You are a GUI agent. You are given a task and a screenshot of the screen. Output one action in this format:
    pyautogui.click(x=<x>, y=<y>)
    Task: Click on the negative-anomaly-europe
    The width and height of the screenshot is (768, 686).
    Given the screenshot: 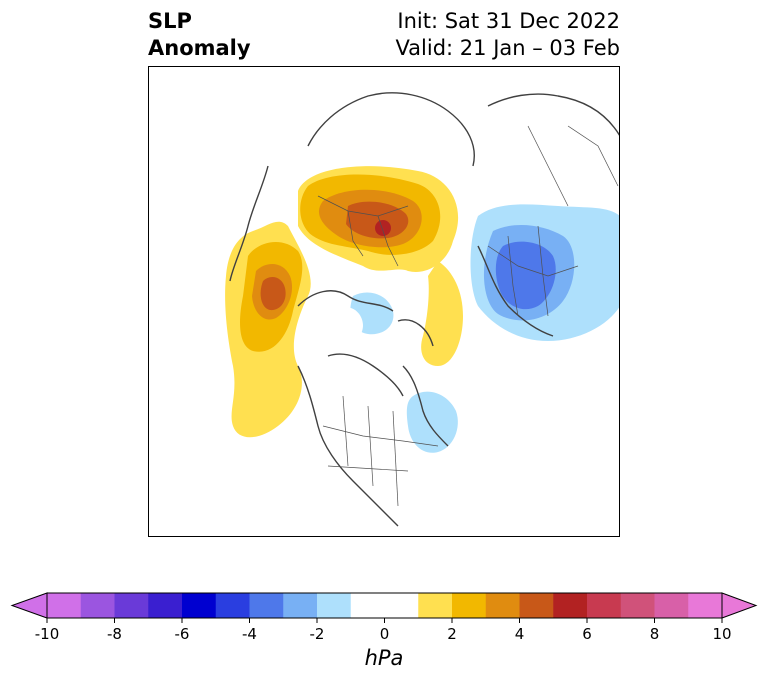 What is the action you would take?
    pyautogui.click(x=545, y=272)
    